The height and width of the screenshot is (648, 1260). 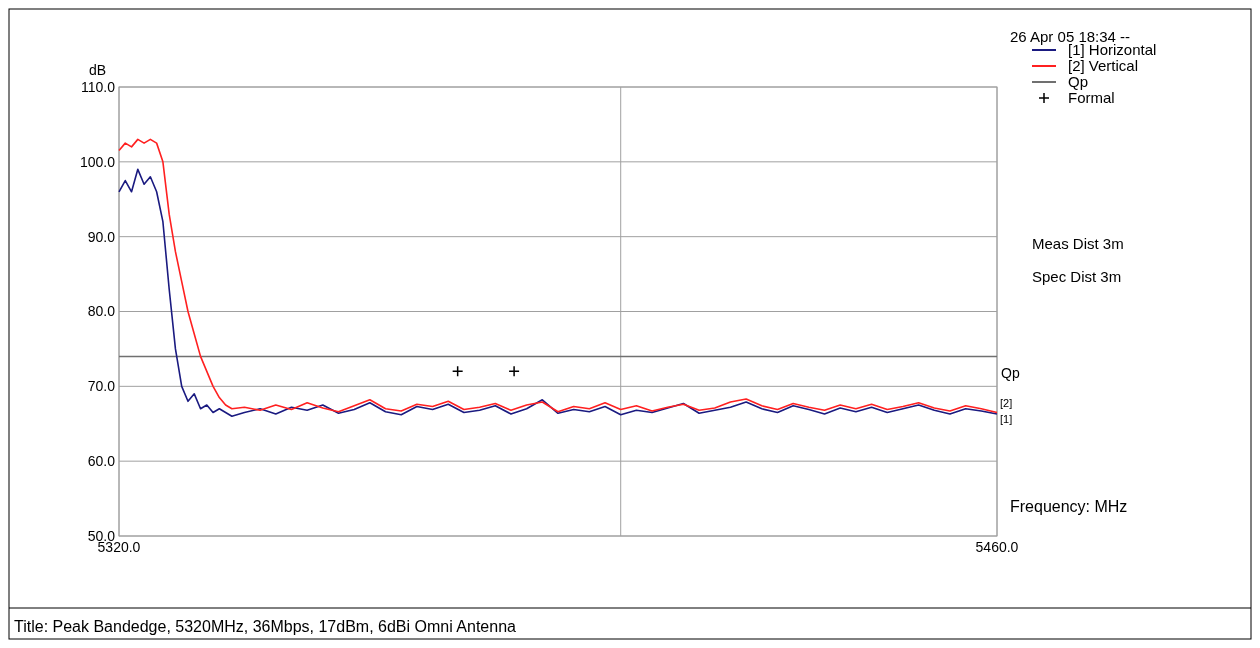 What do you see at coordinates (1103, 66) in the screenshot?
I see `legend-label: [2] Vertical` at bounding box center [1103, 66].